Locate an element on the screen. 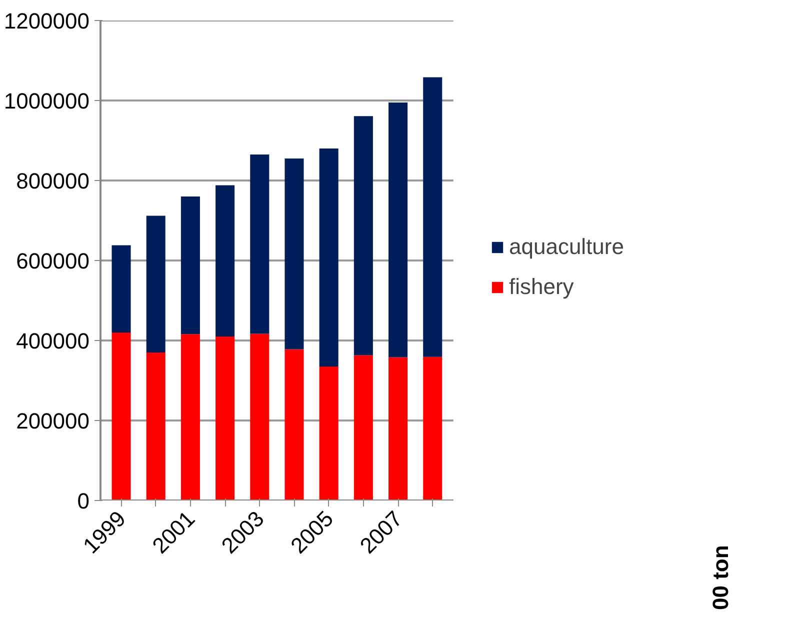 The image size is (804, 644). legend-label: aquaculture is located at coordinates (566, 247).